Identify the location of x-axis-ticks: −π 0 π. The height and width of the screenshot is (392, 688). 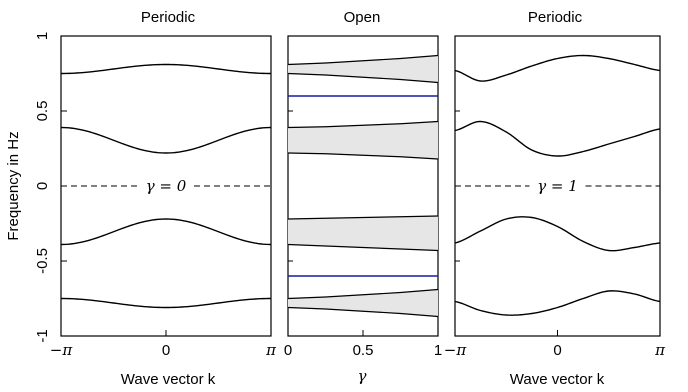
(163, 344).